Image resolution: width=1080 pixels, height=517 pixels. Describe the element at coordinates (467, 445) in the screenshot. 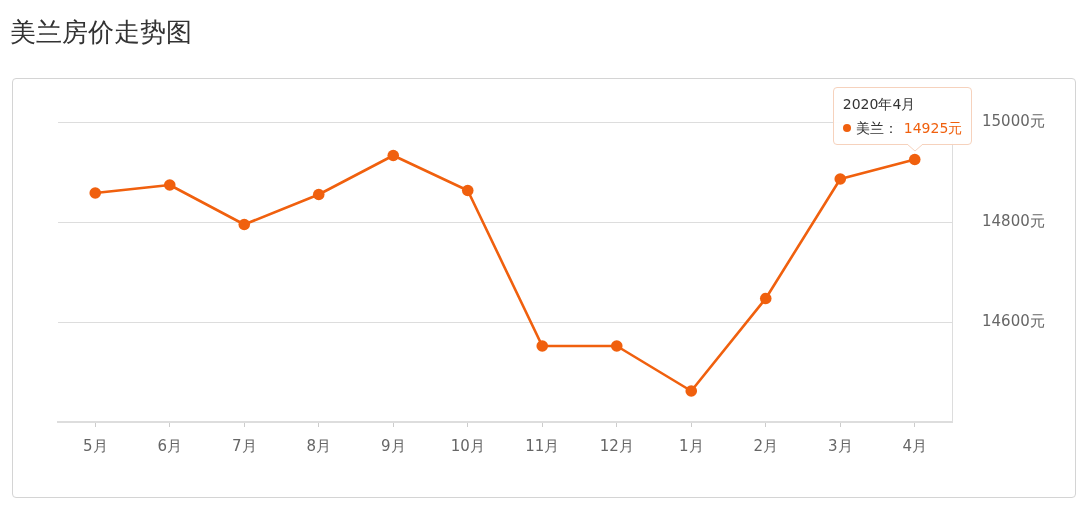

I see `x-tick-label: 10月` at that location.